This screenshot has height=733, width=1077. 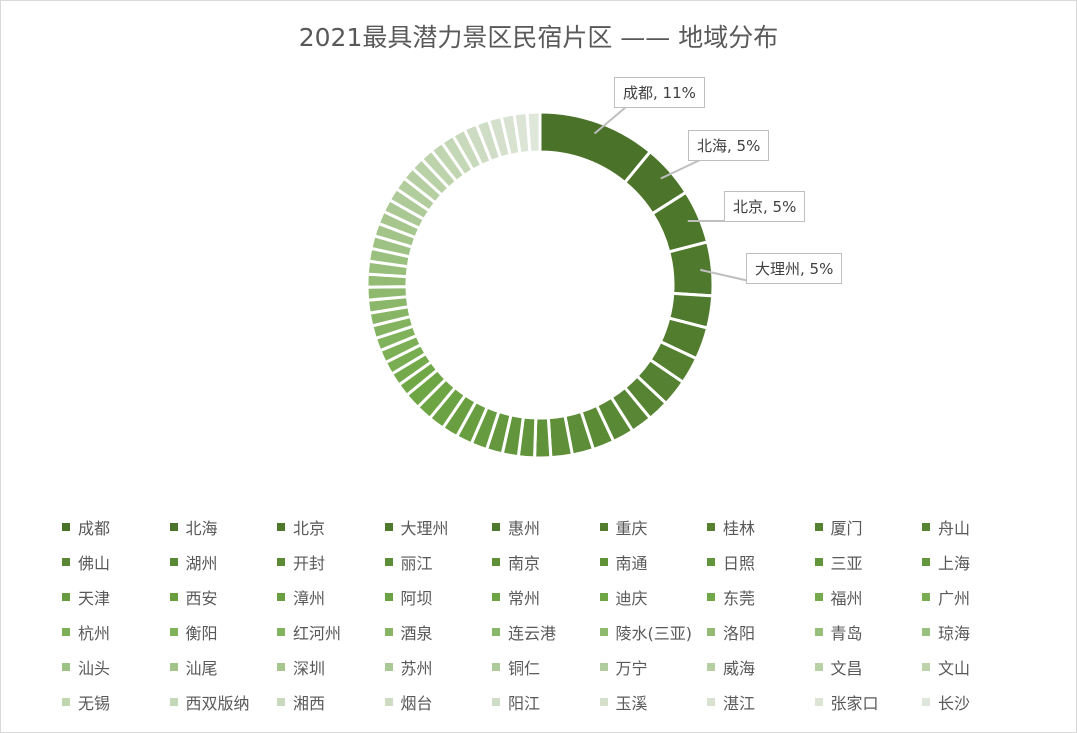 I want to click on legend-item: 北海, so click(x=193, y=527).